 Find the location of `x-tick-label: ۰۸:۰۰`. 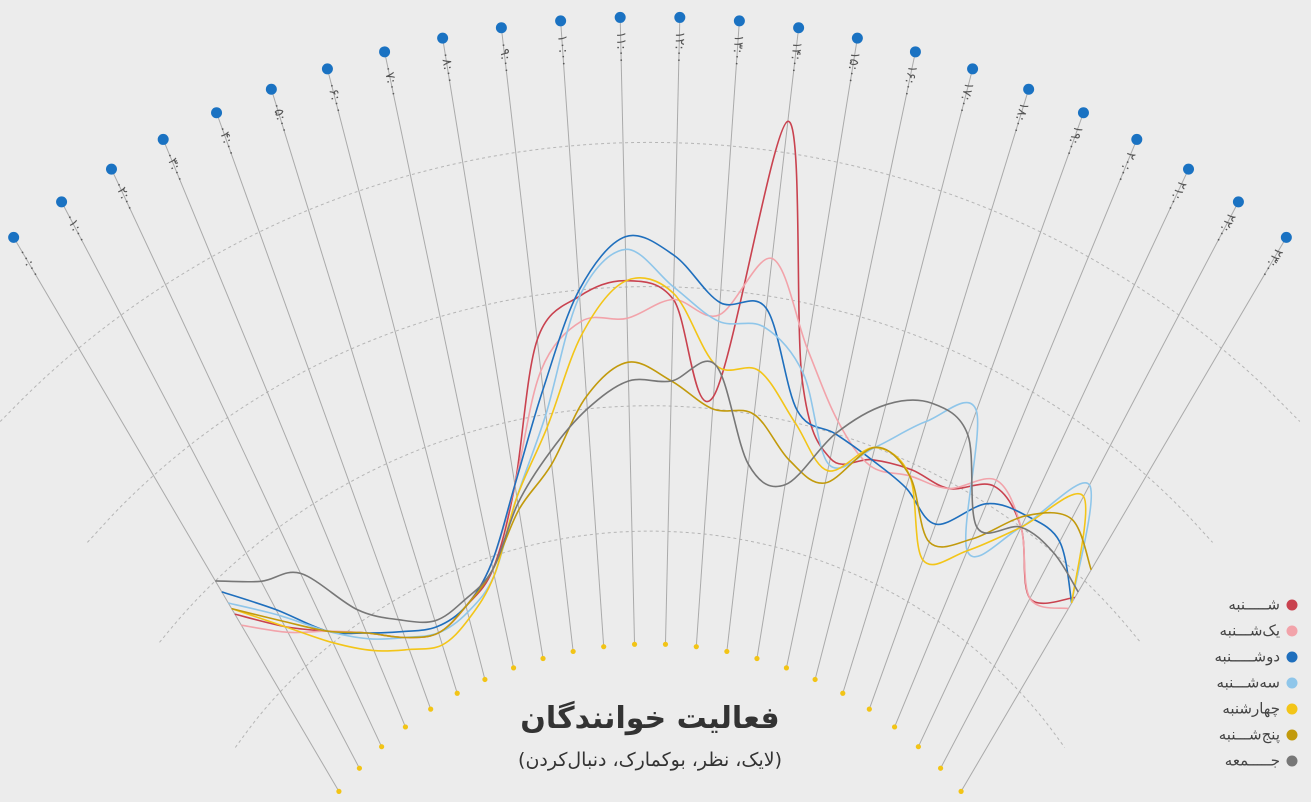

x-tick-label: ۰۸:۰۰ is located at coordinates (447, 68).